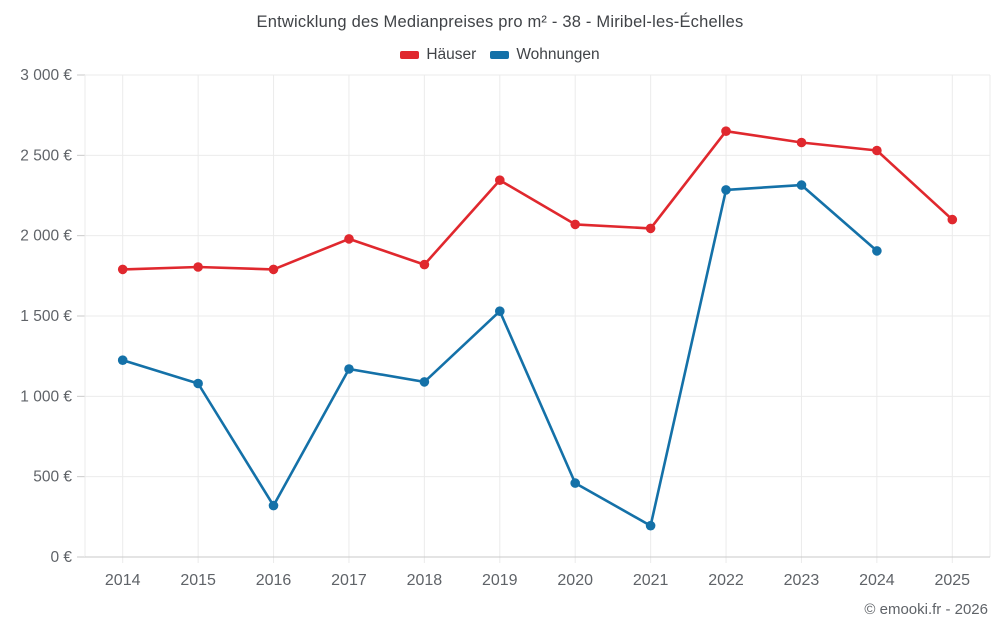 The width and height of the screenshot is (1000, 625). I want to click on x-tick-label: 2021, so click(651, 580).